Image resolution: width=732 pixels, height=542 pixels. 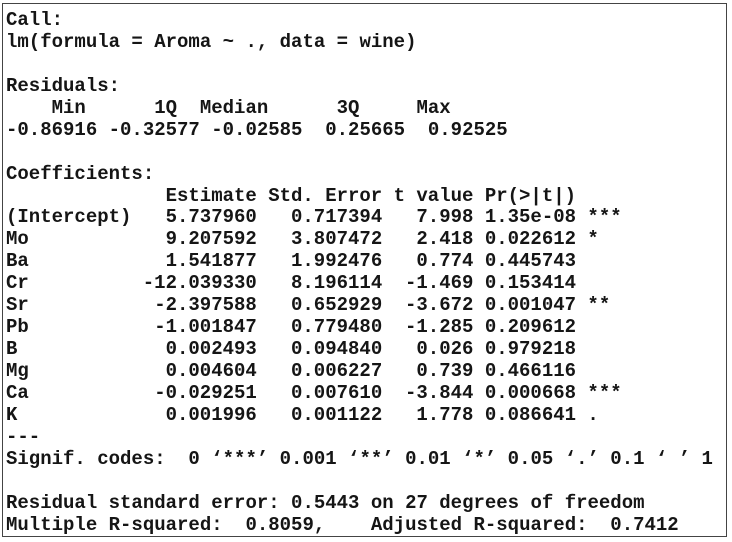 What do you see at coordinates (17, 305) in the screenshot?
I see `coef-name: Sr` at bounding box center [17, 305].